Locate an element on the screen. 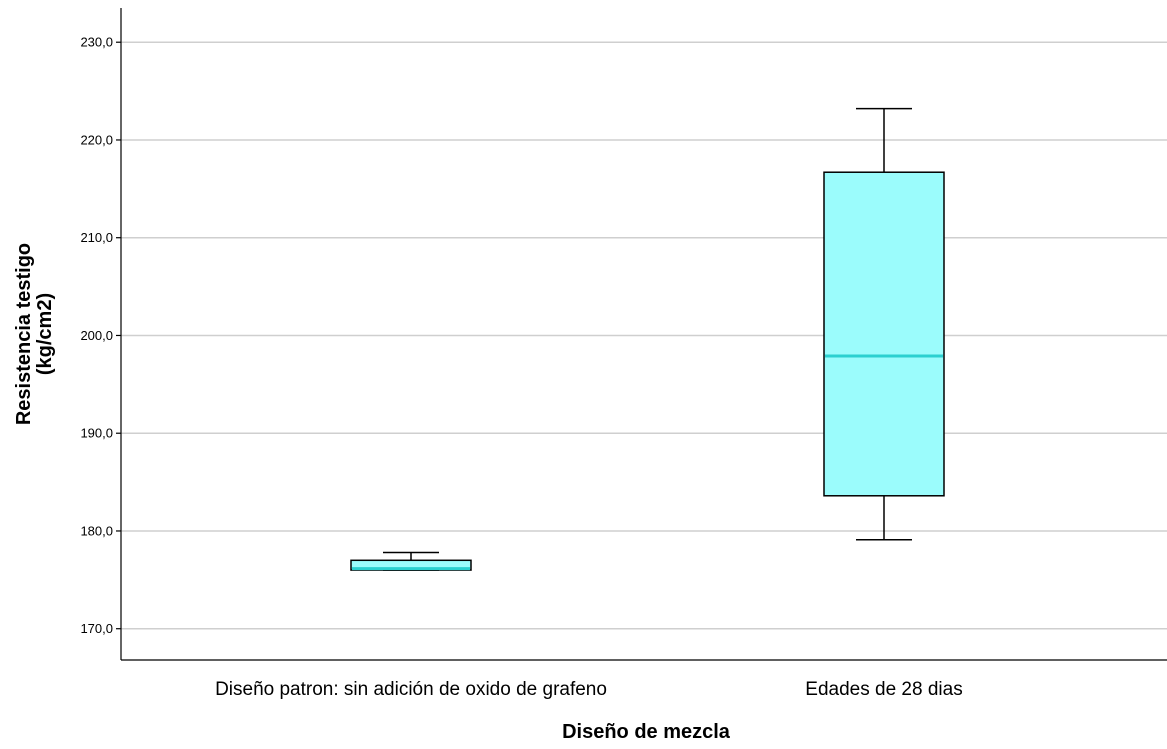  x-axis-title: Diseño de mezcla is located at coordinates (646, 732).